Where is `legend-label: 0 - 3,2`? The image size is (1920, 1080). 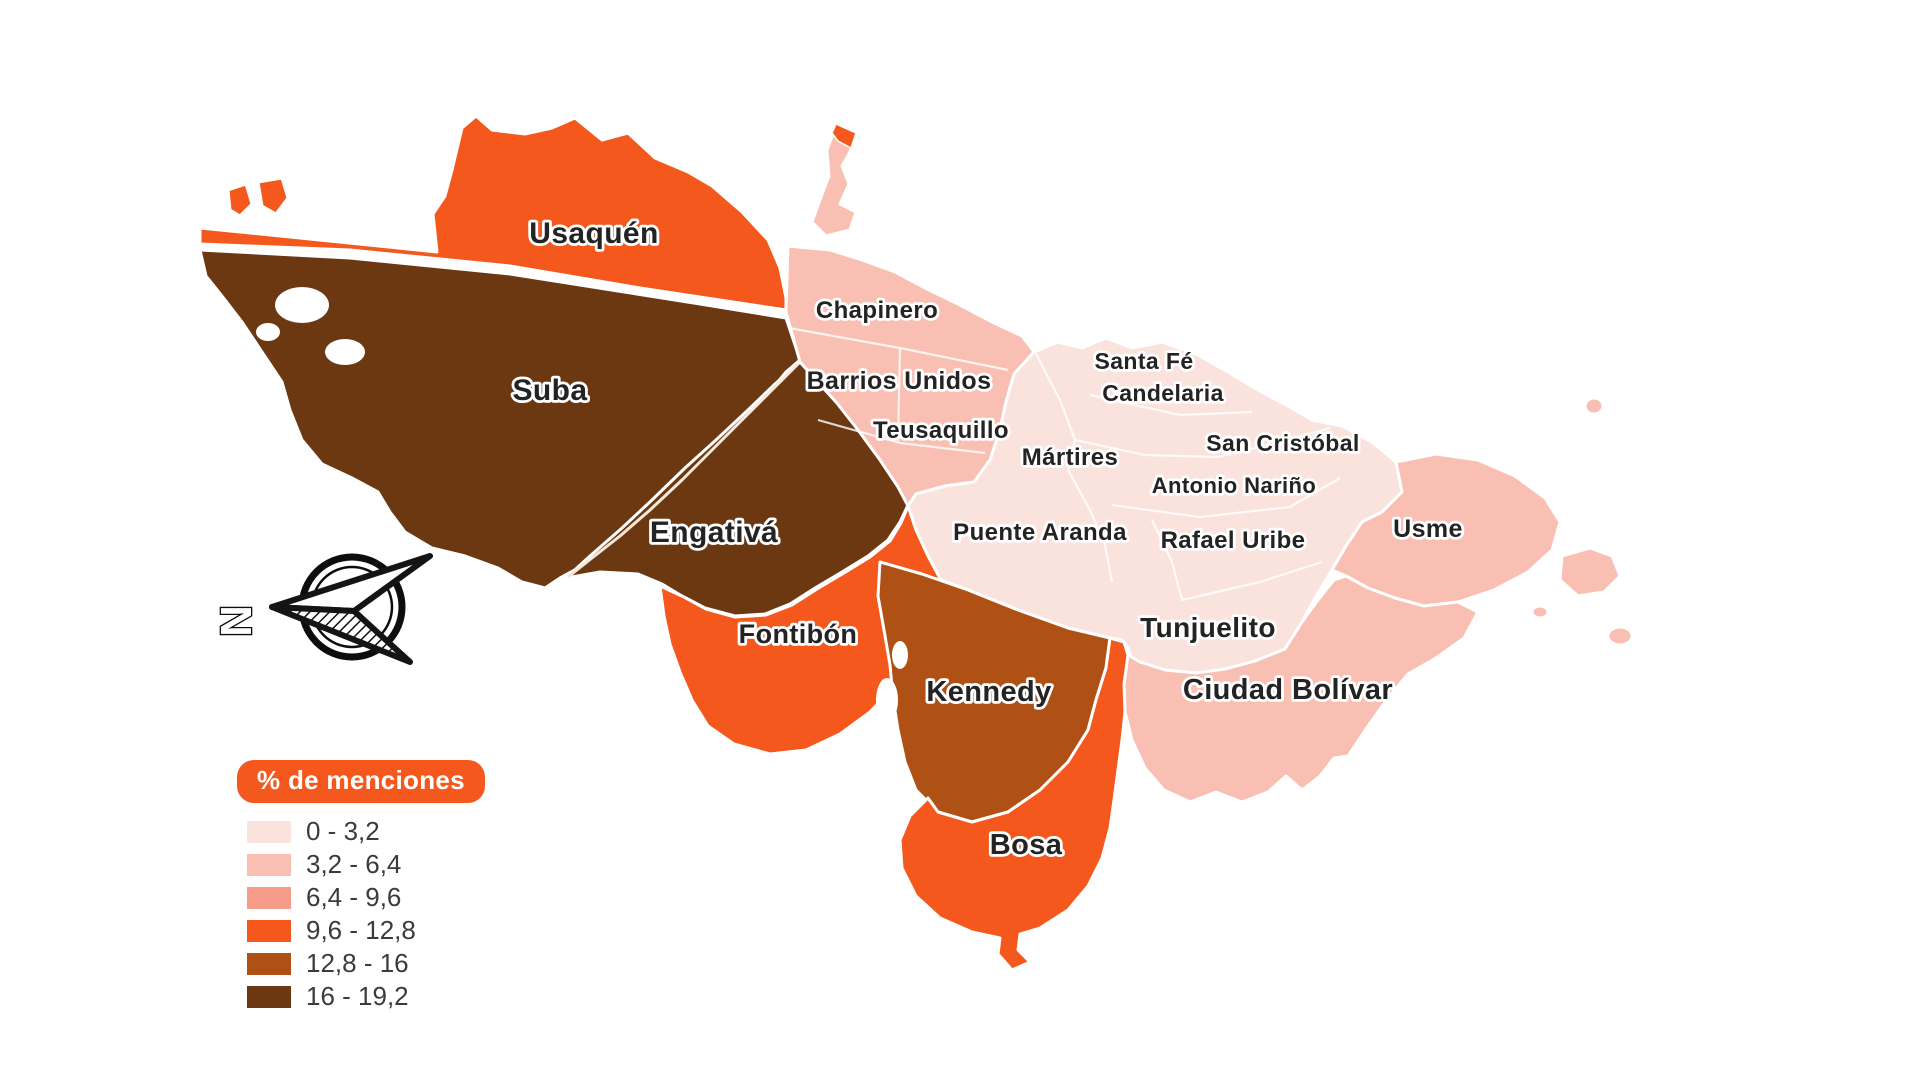
legend-label: 0 - 3,2 is located at coordinates (343, 831).